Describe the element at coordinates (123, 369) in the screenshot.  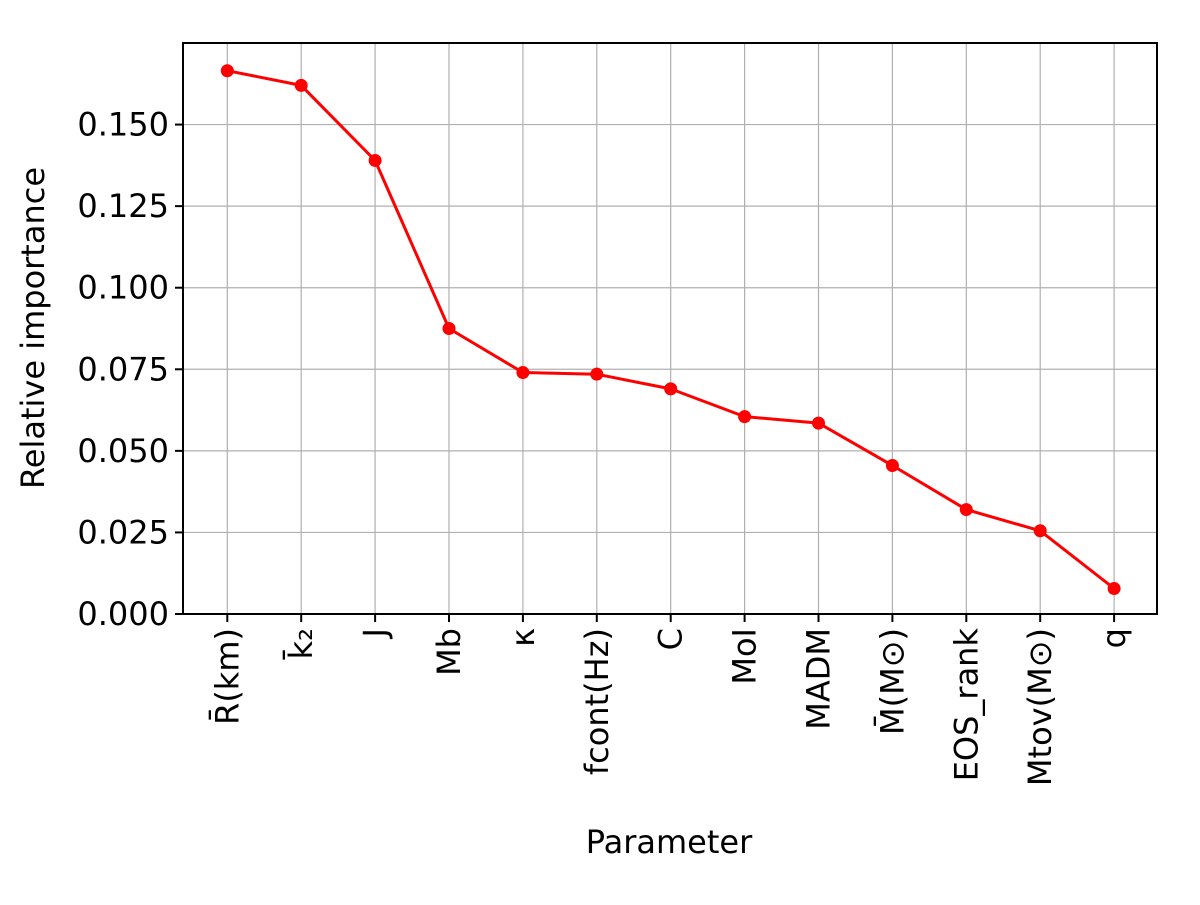
I see `y-tick-label: 0.075` at that location.